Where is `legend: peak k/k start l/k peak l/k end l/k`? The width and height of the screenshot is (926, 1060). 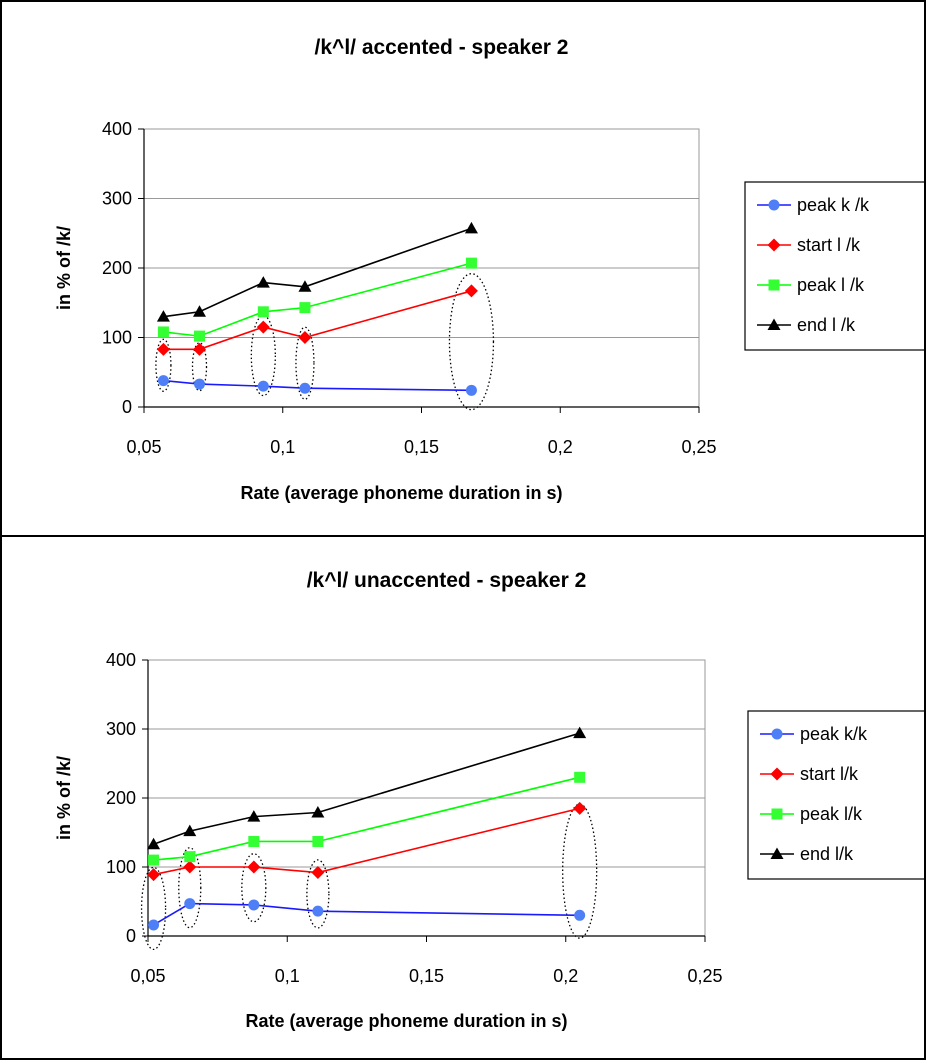
legend: peak k/k start l/k peak l/k end l/k is located at coordinates (835, 795).